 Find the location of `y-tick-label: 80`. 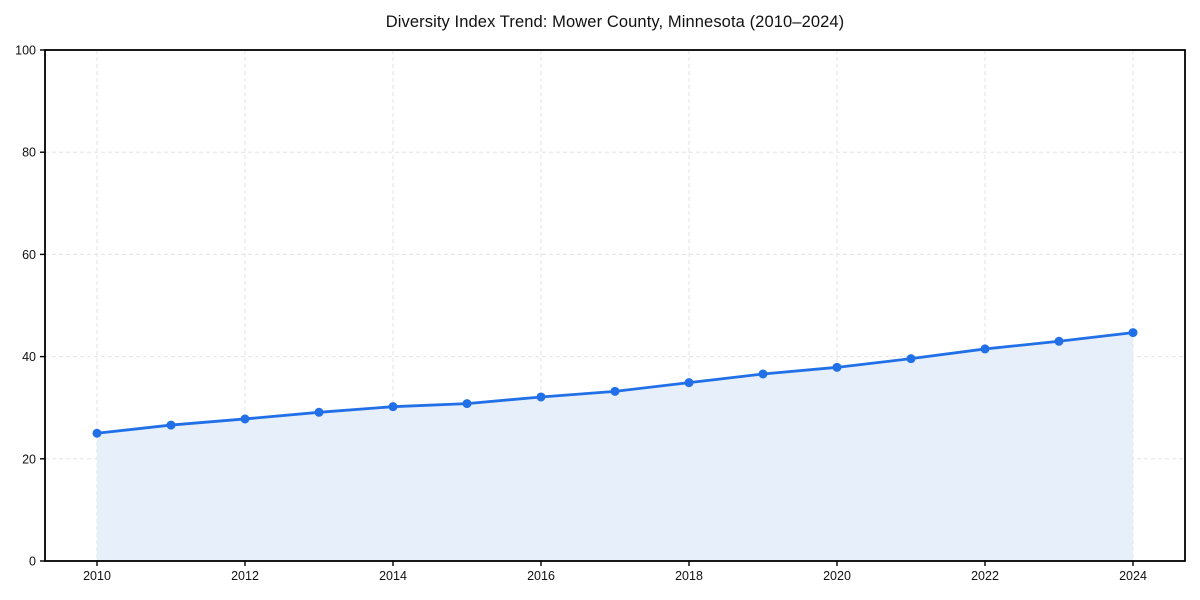

y-tick-label: 80 is located at coordinates (29, 153).